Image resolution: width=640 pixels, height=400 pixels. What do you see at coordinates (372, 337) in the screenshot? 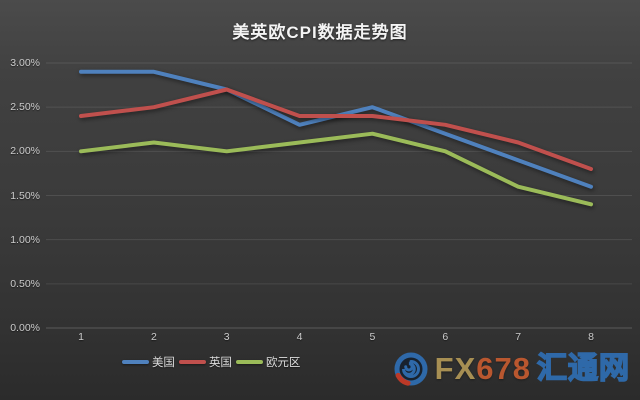
I see `x-axis-label: 5` at bounding box center [372, 337].